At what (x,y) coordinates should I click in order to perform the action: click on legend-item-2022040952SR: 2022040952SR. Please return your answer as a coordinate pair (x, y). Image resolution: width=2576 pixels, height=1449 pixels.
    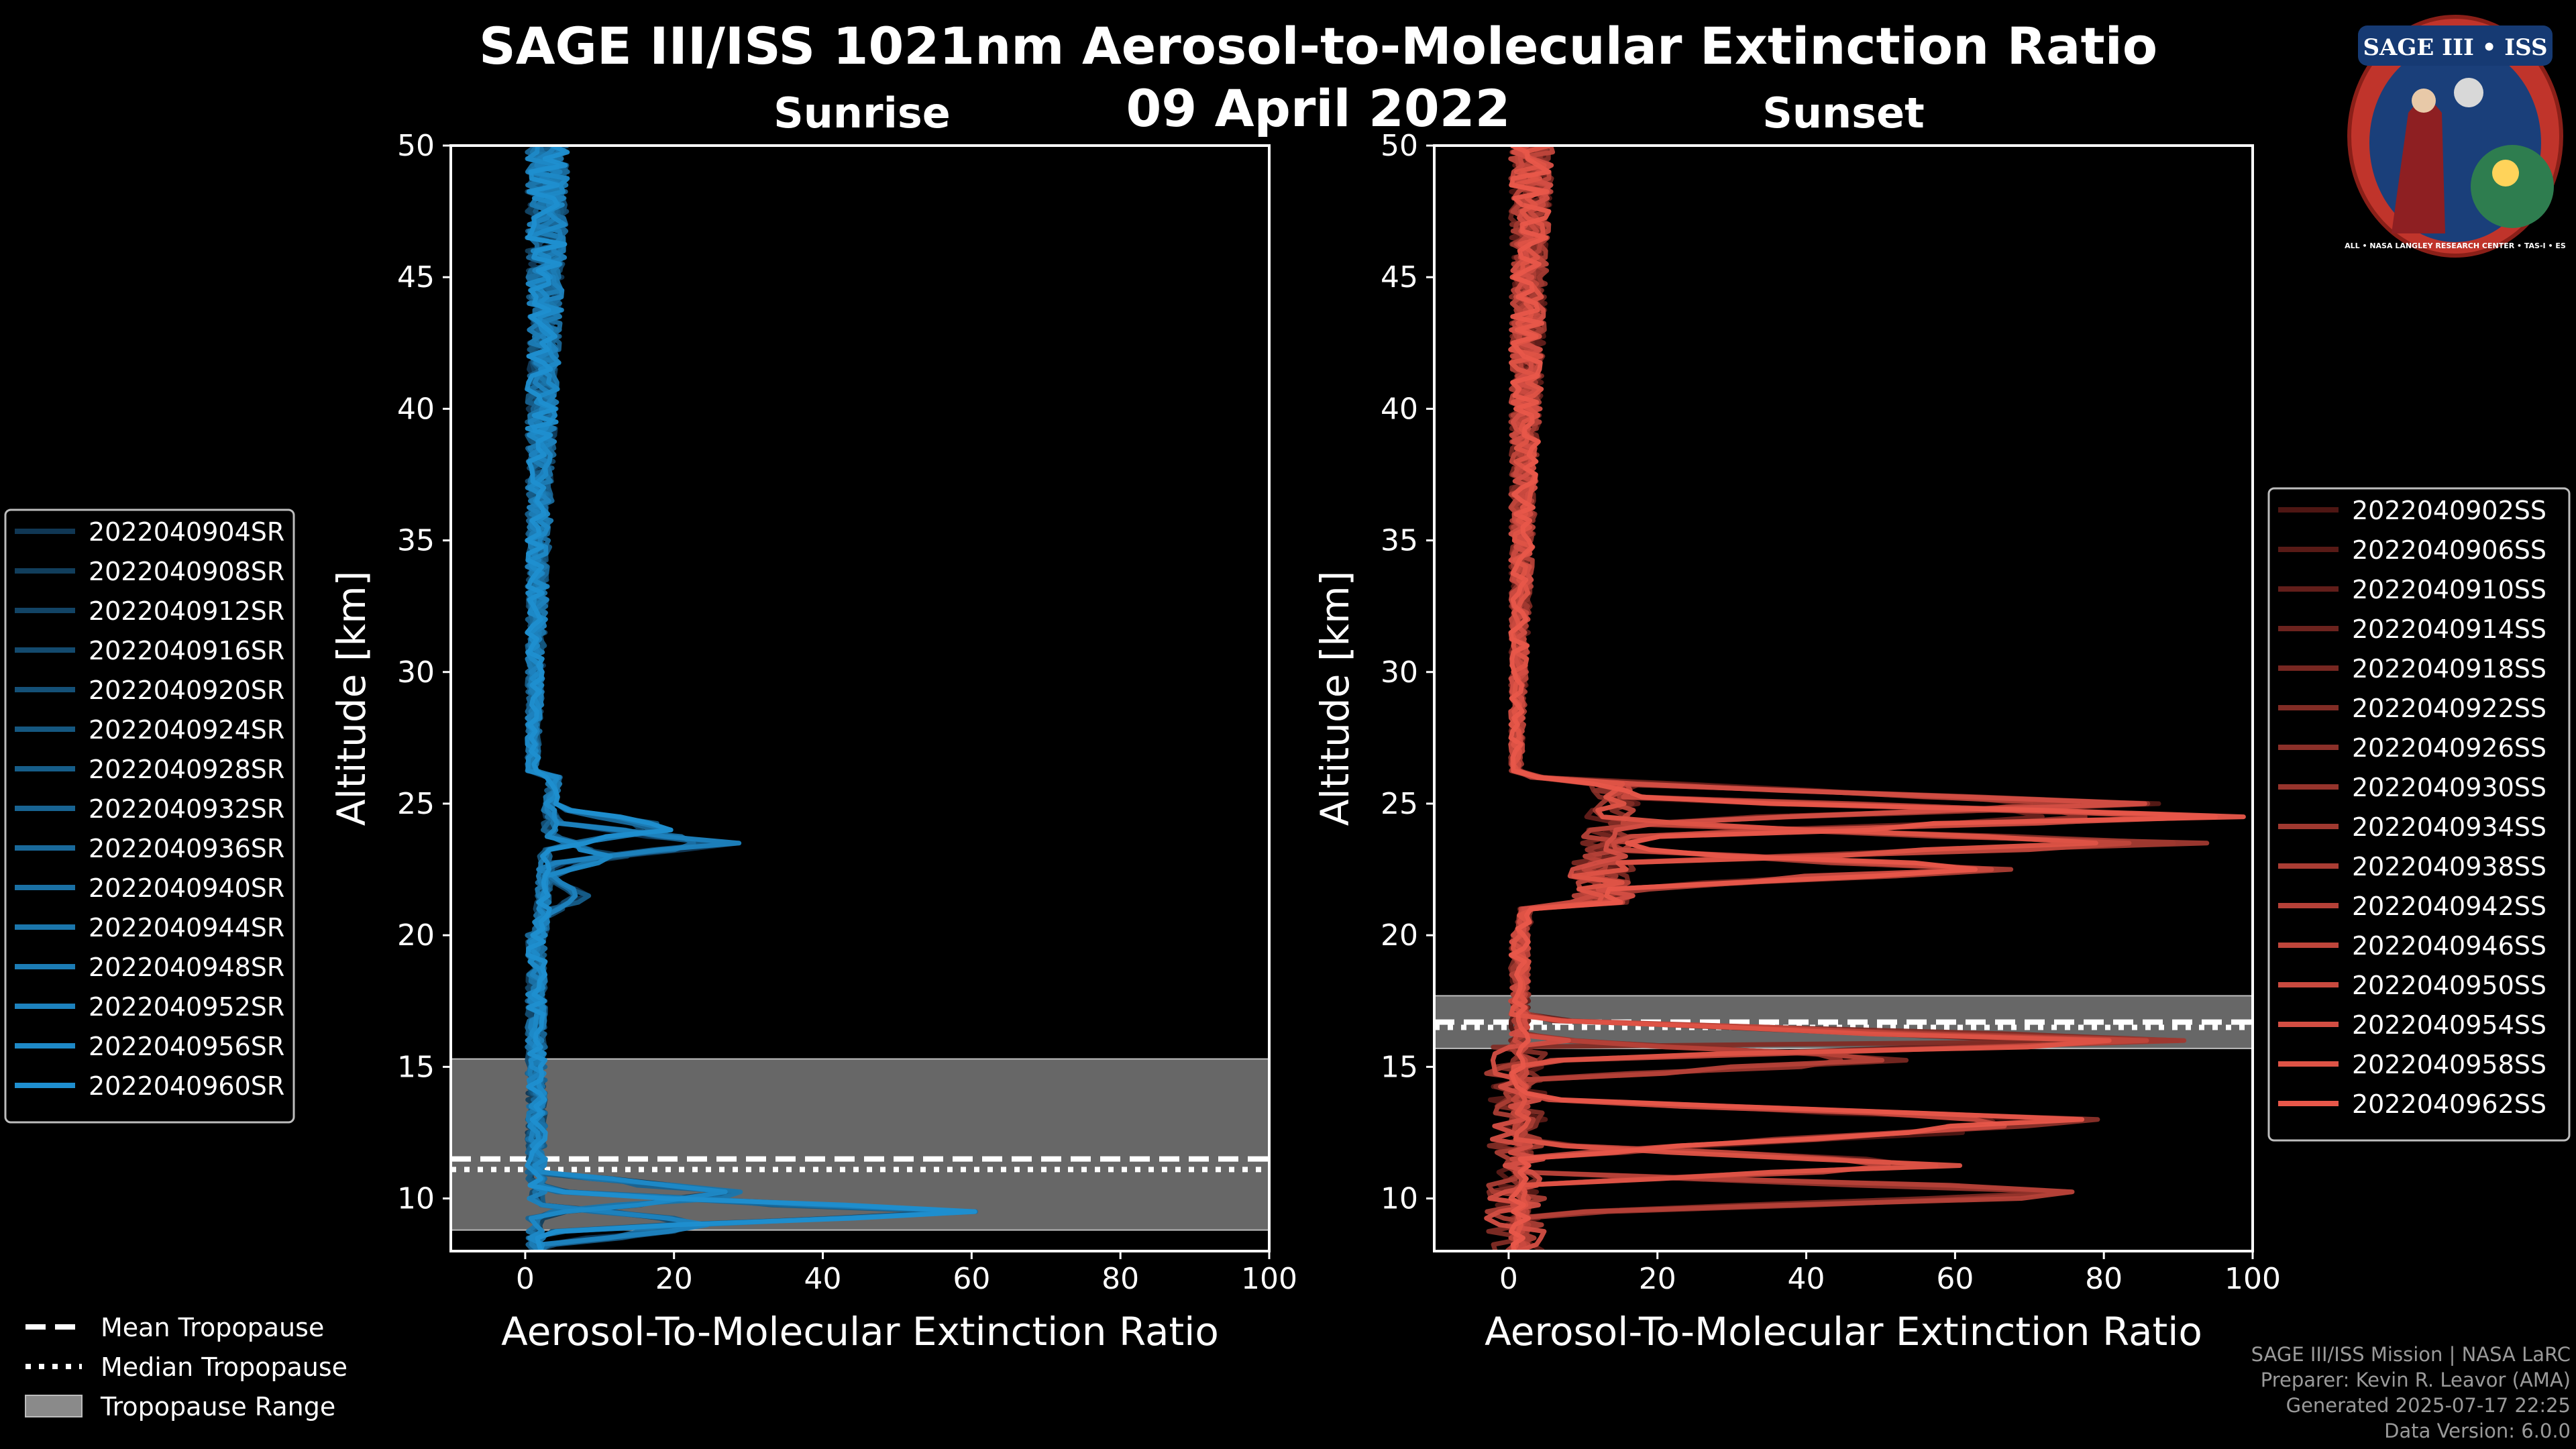
    Looking at the image, I should click on (186, 1007).